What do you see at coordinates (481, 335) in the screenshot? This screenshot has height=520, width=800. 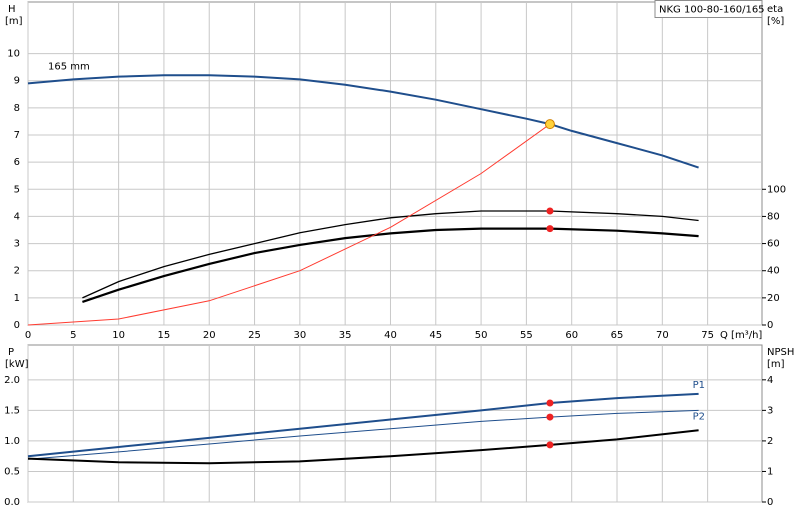 I see `x-tick-label: 50` at bounding box center [481, 335].